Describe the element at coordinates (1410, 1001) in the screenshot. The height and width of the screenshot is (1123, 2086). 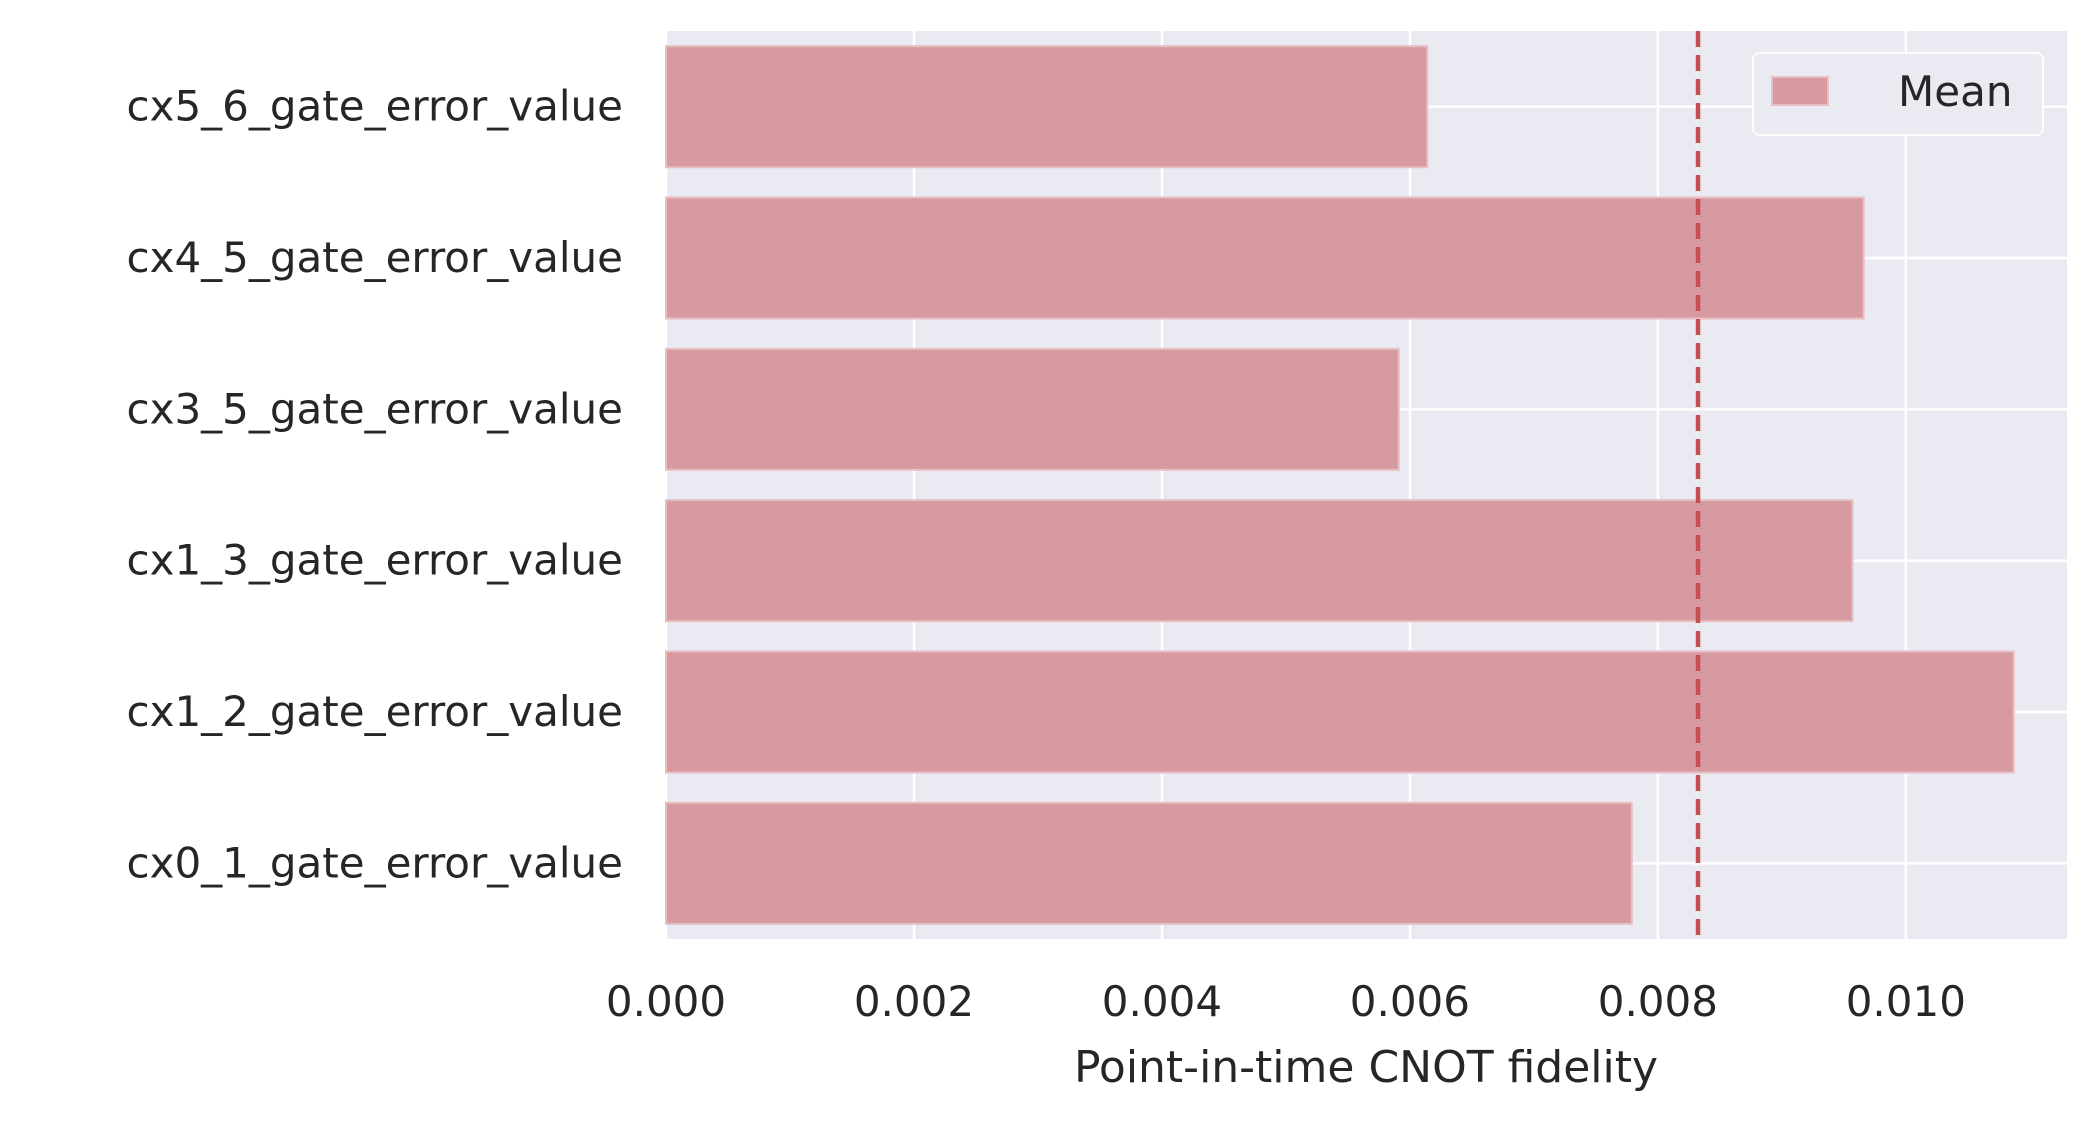
I see `x-tick-label: 0.006` at that location.